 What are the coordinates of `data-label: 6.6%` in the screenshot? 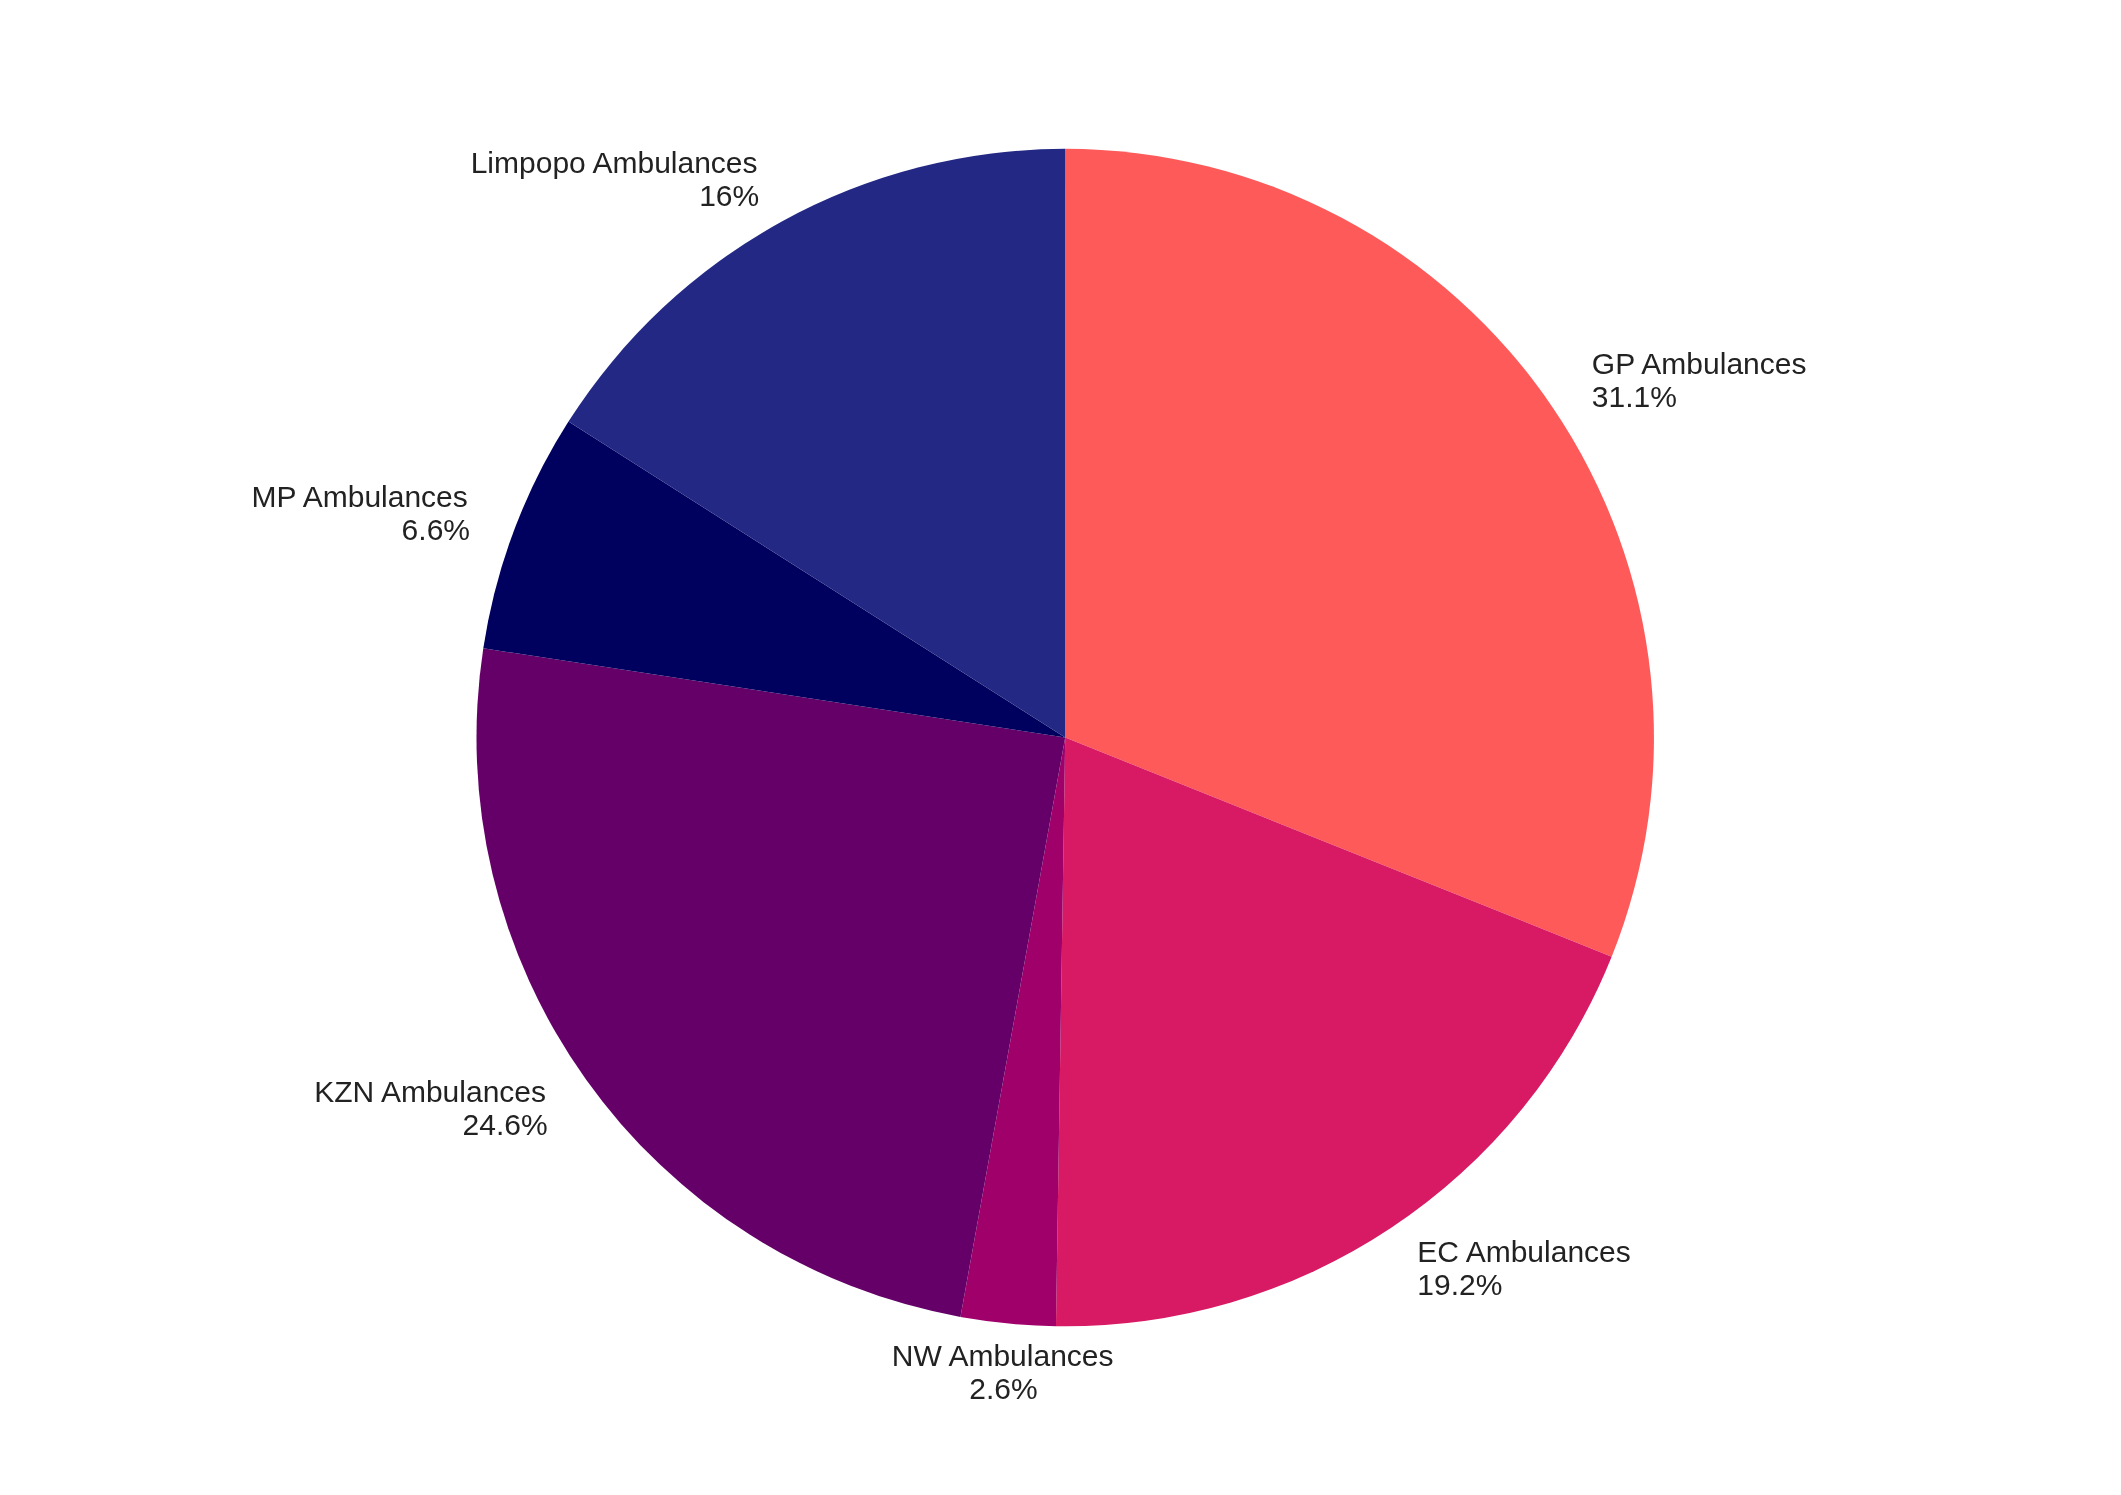 It's located at (436, 530).